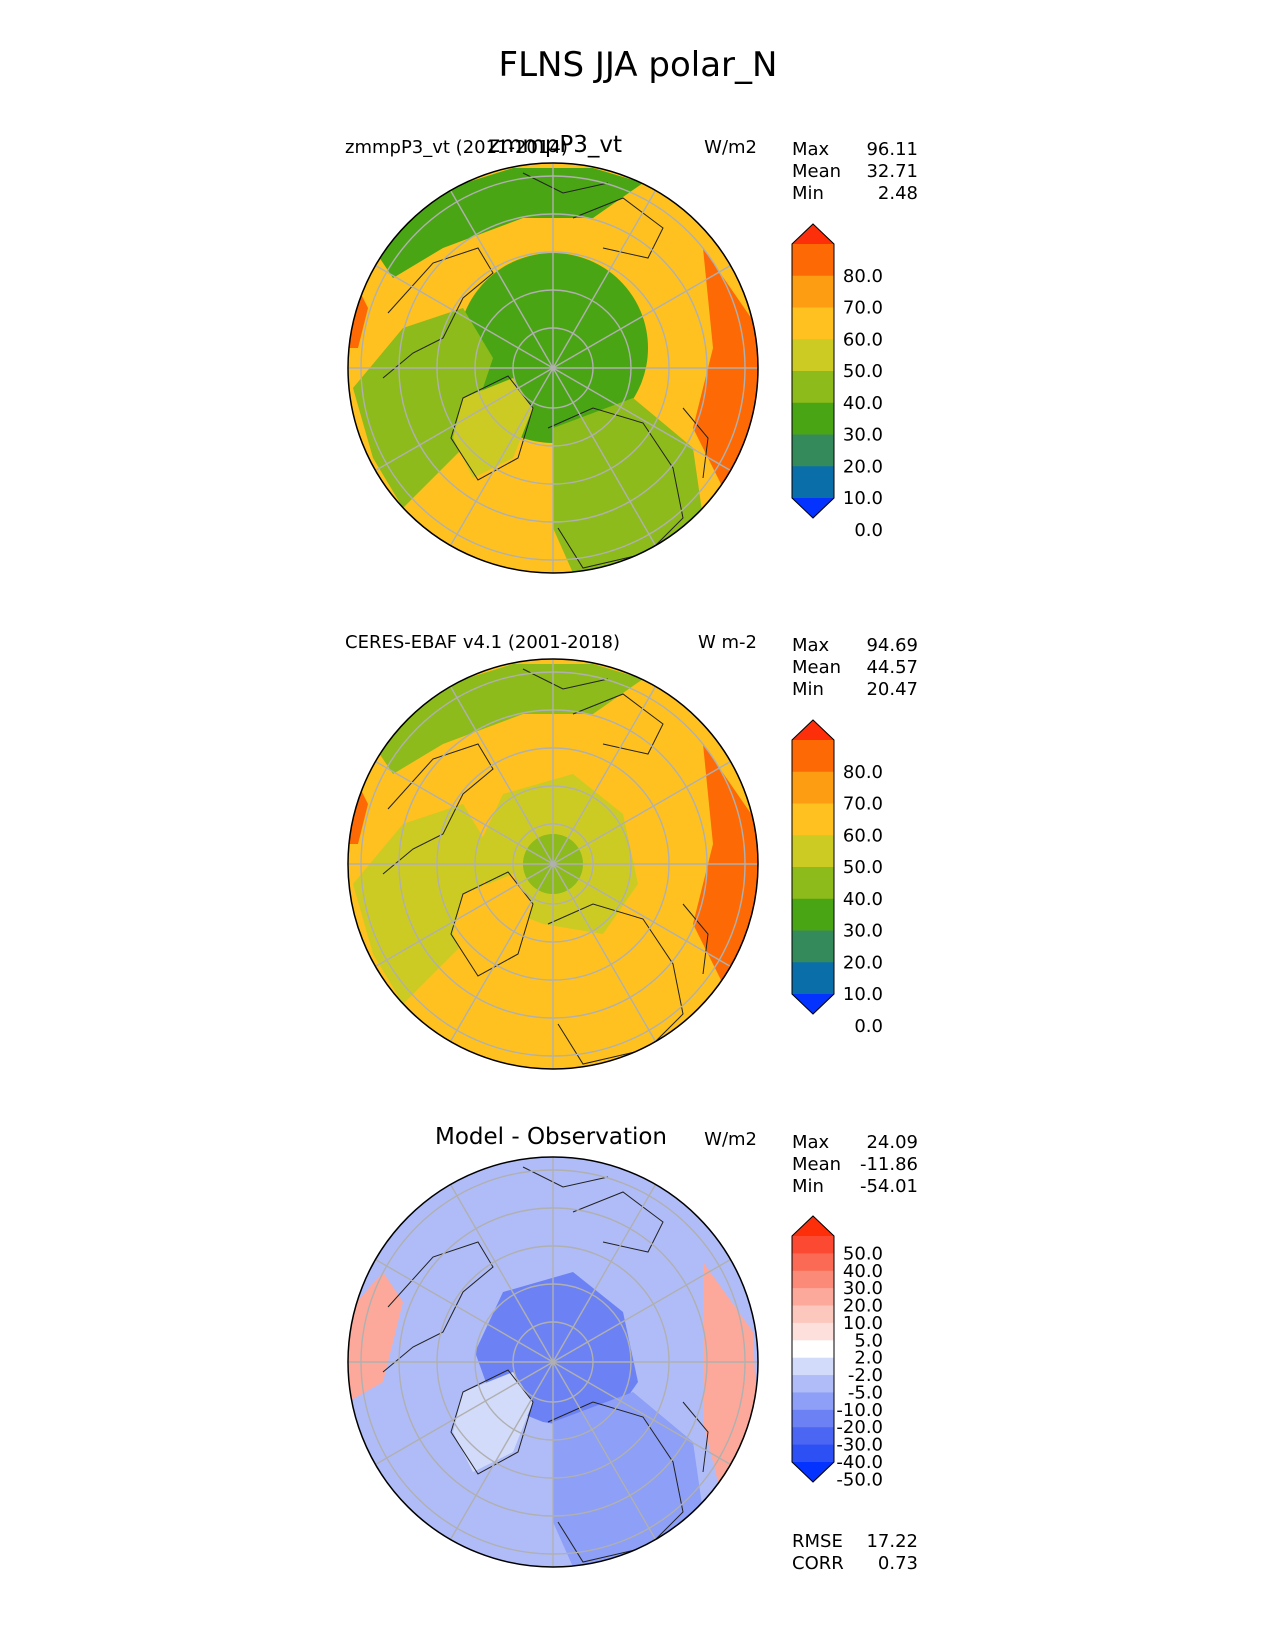 The width and height of the screenshot is (1275, 1650). Describe the element at coordinates (863, 403) in the screenshot. I see `colorbar-tick-label: 40.0` at that location.